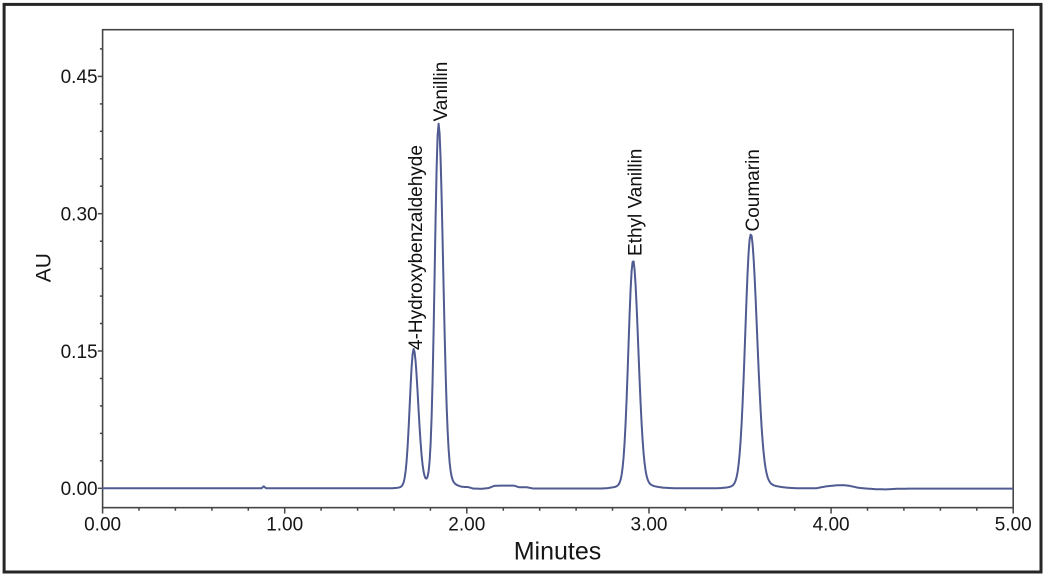 This screenshot has height=583, width=1047. I want to click on svg-text: 2.00, so click(466, 525).